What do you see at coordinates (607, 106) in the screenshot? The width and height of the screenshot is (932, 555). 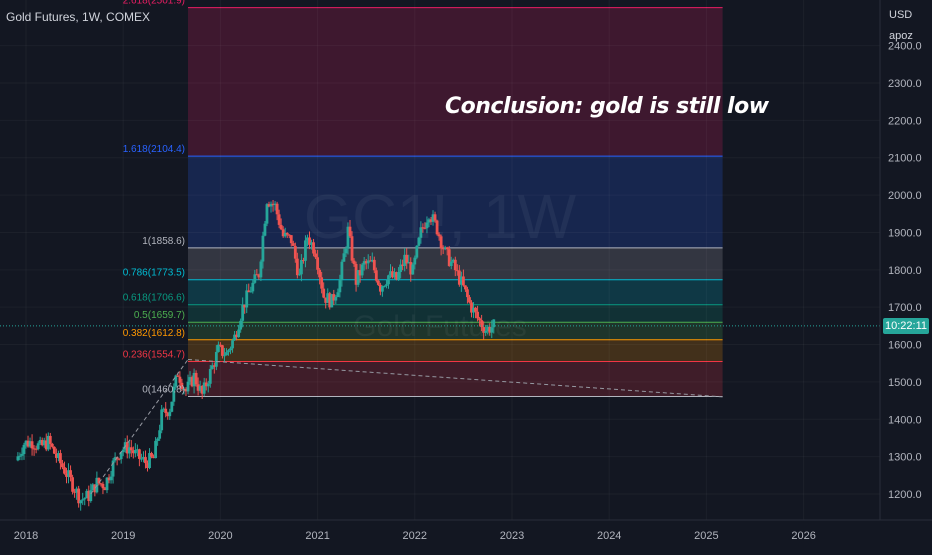 I see `annotation-text: Conclusion: gold is still low` at bounding box center [607, 106].